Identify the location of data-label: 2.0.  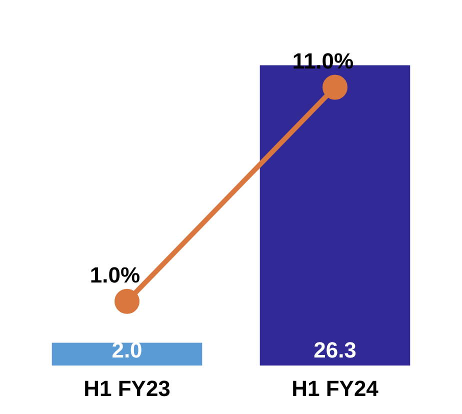
(127, 350).